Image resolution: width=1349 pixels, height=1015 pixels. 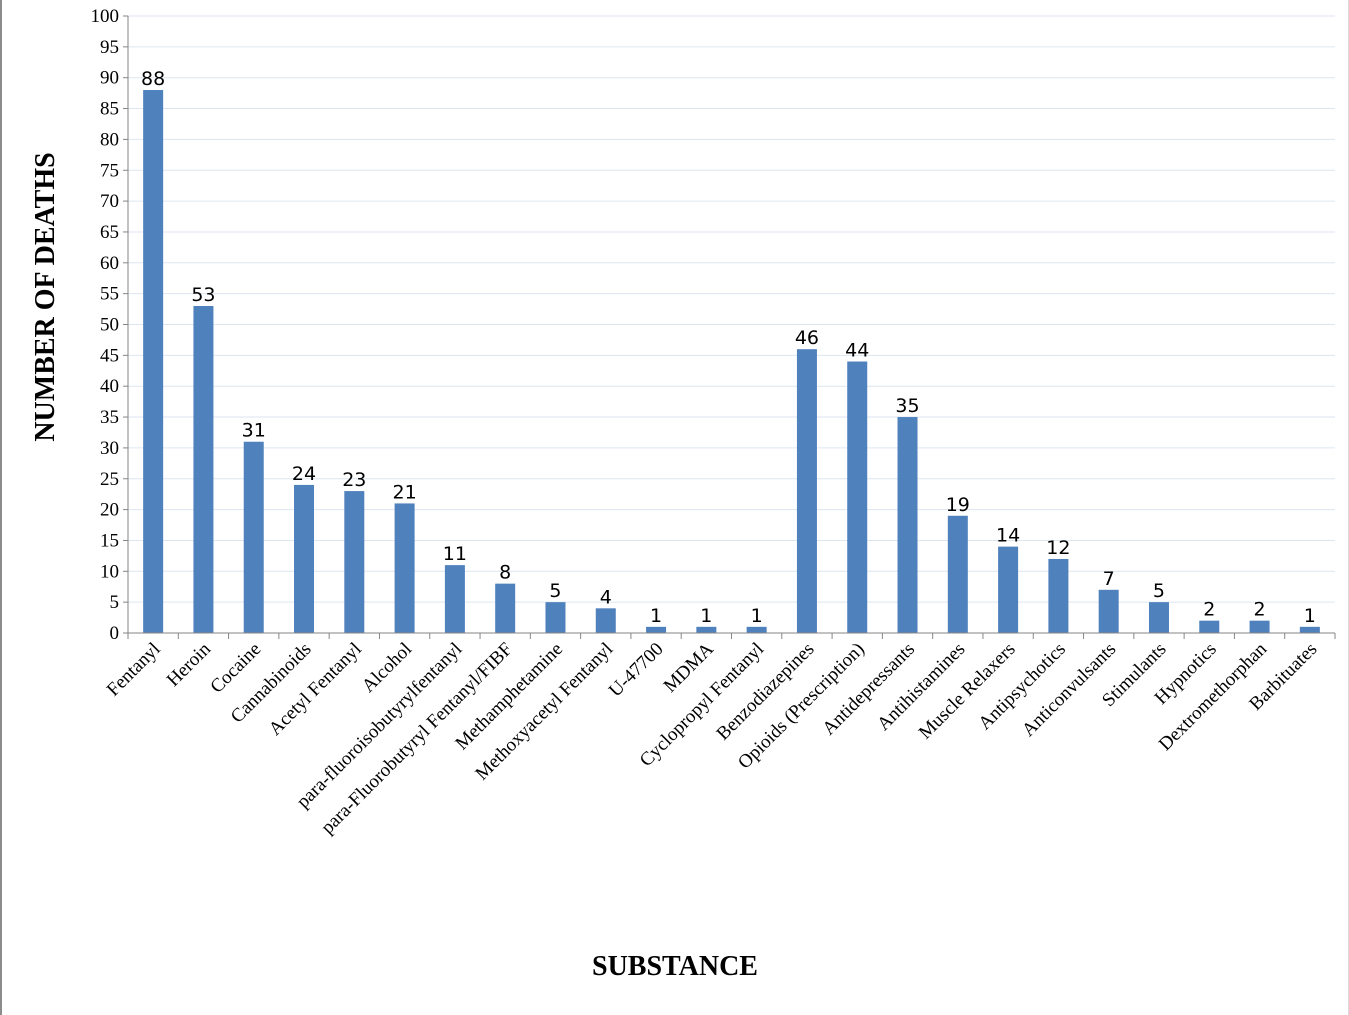 What do you see at coordinates (109, 540) in the screenshot?
I see `y-tick-label: 15` at bounding box center [109, 540].